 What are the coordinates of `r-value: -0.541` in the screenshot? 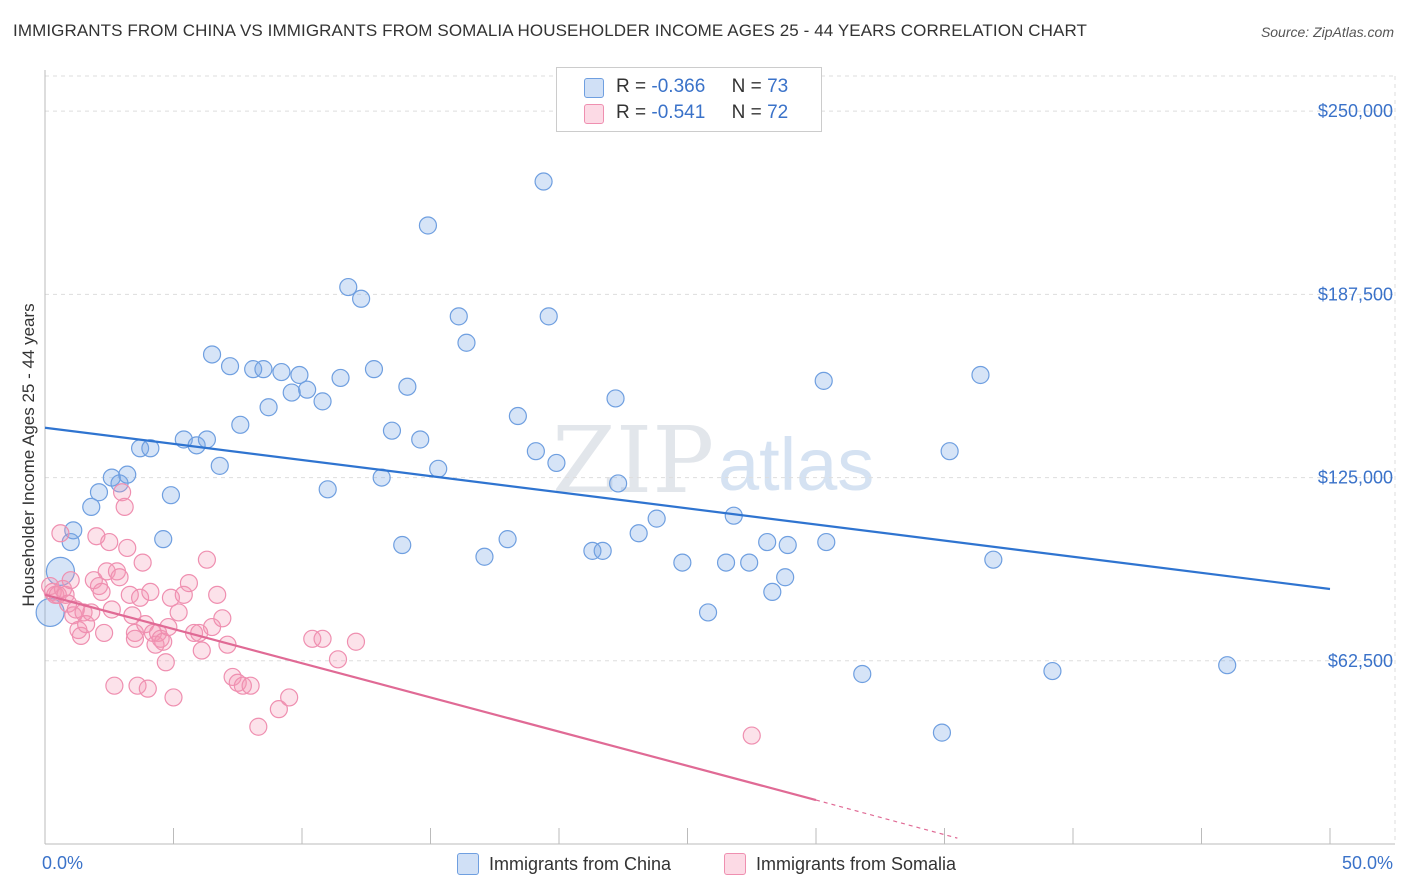 It's located at (678, 112).